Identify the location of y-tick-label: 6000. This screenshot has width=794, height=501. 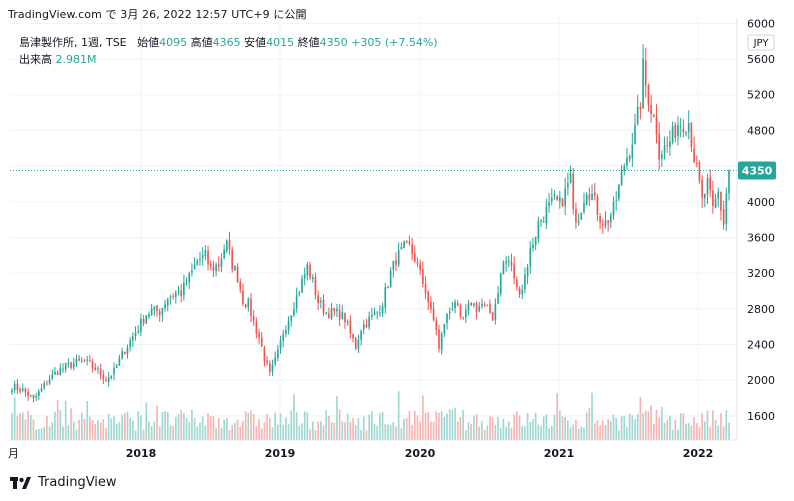
(761, 23).